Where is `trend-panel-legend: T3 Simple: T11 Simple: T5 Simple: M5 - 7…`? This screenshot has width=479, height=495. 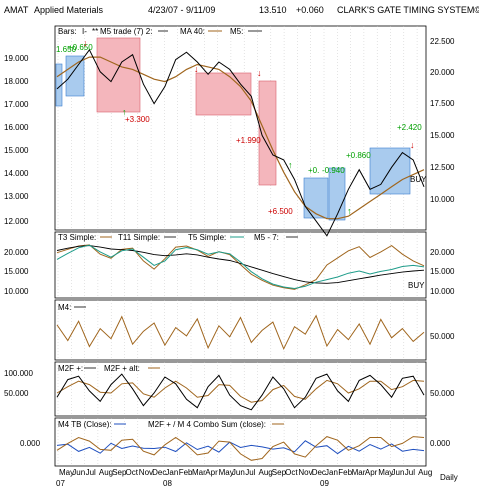 trend-panel-legend: T3 Simple: T11 Simple: T5 Simple: M5 - 7… is located at coordinates (229, 264).